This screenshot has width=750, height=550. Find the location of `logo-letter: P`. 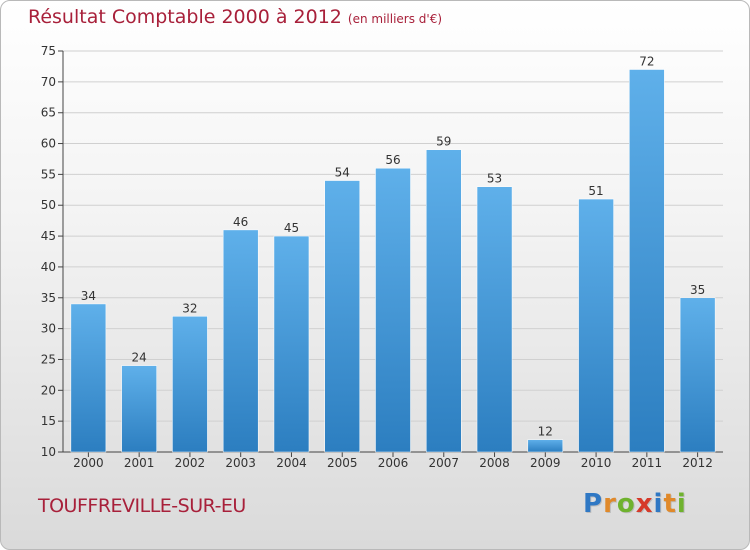

logo-letter: P is located at coordinates (593, 504).